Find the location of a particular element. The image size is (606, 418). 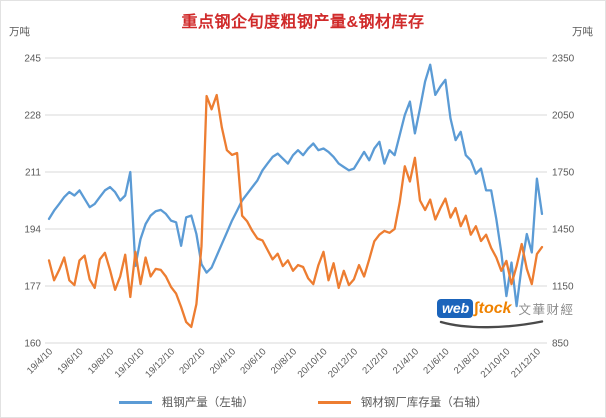

right-axis-unit-label: 万吨 is located at coordinates (582, 32).